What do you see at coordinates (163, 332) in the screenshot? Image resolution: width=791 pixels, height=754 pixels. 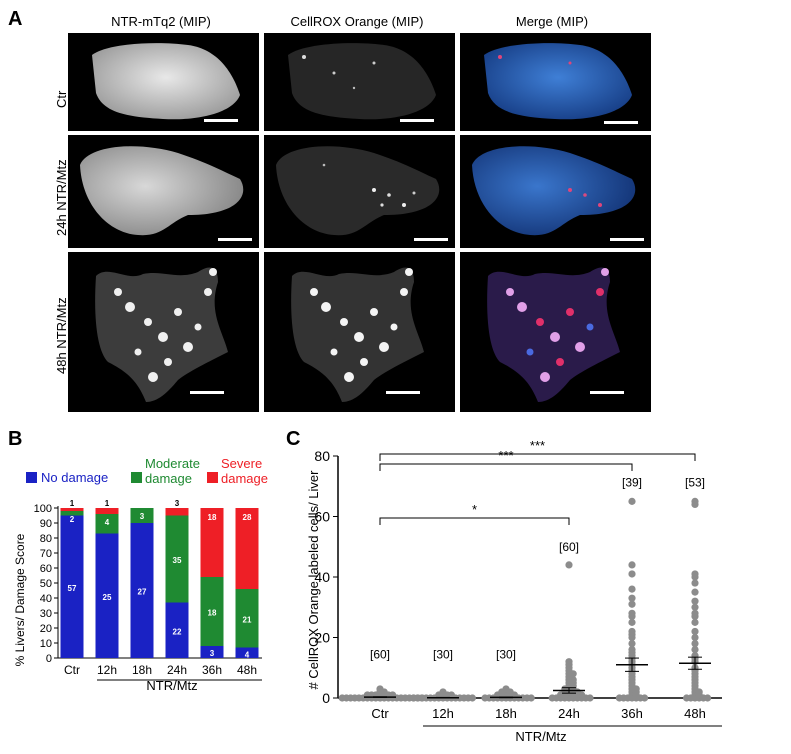 I see `image-48h-ntr` at bounding box center [163, 332].